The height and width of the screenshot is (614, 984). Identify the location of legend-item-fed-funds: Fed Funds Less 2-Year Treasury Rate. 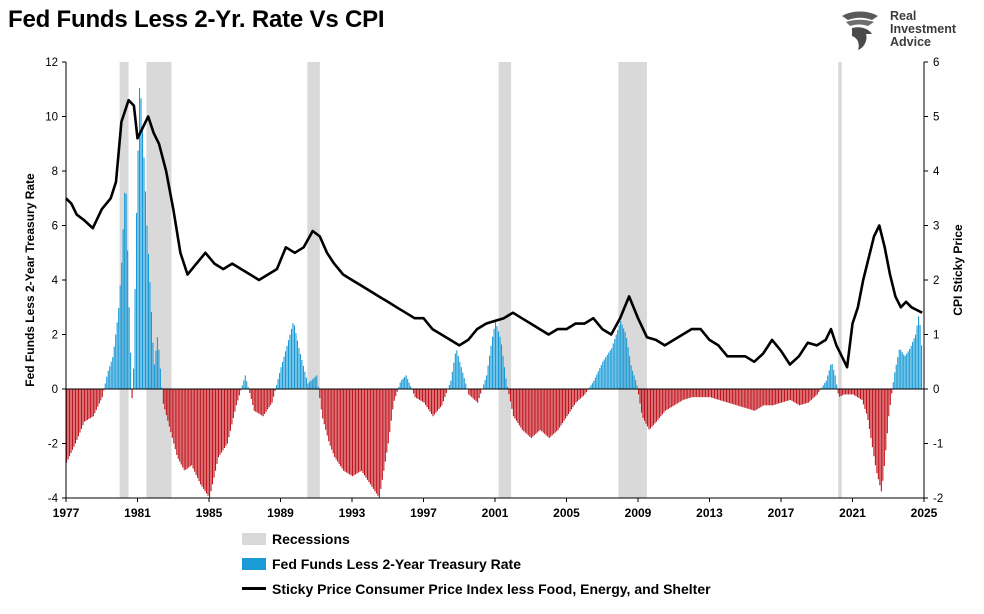
(476, 563).